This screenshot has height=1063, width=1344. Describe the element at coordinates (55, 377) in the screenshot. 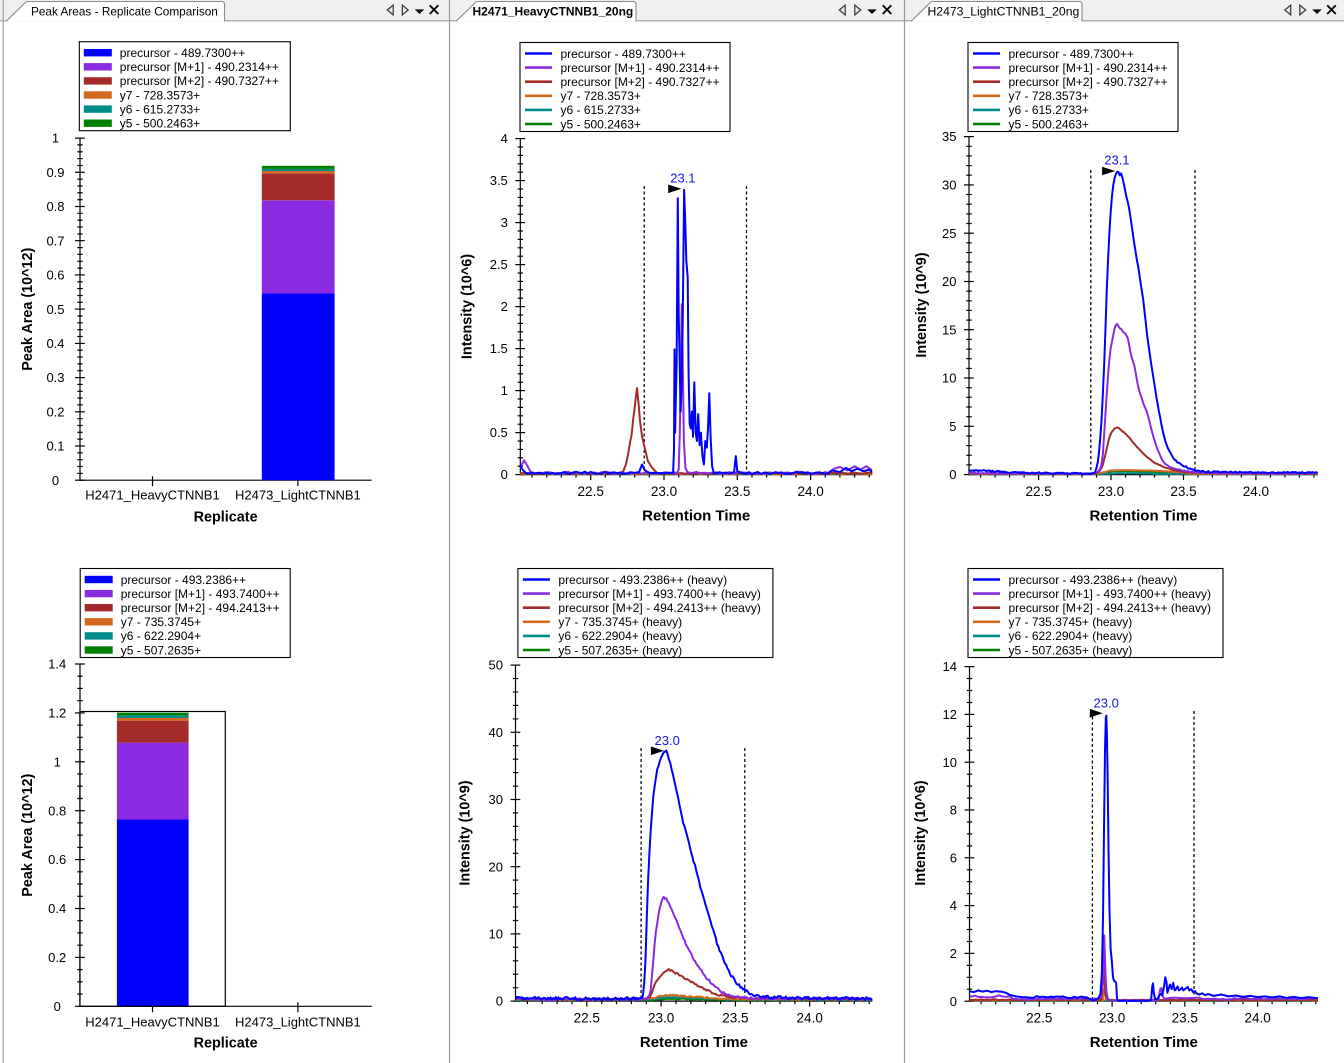

I see `svg-text: 0.3` at that location.